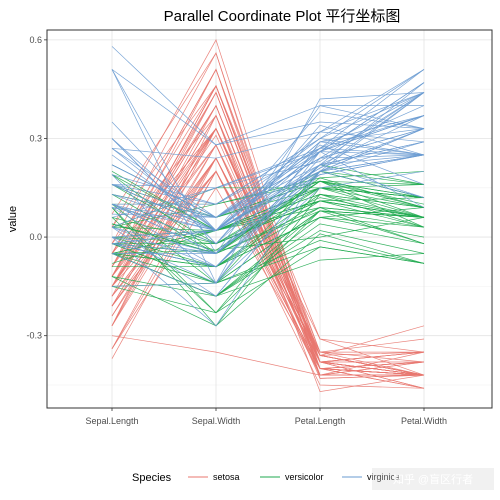  I want to click on y-tick-label: 0.3, so click(35, 138).